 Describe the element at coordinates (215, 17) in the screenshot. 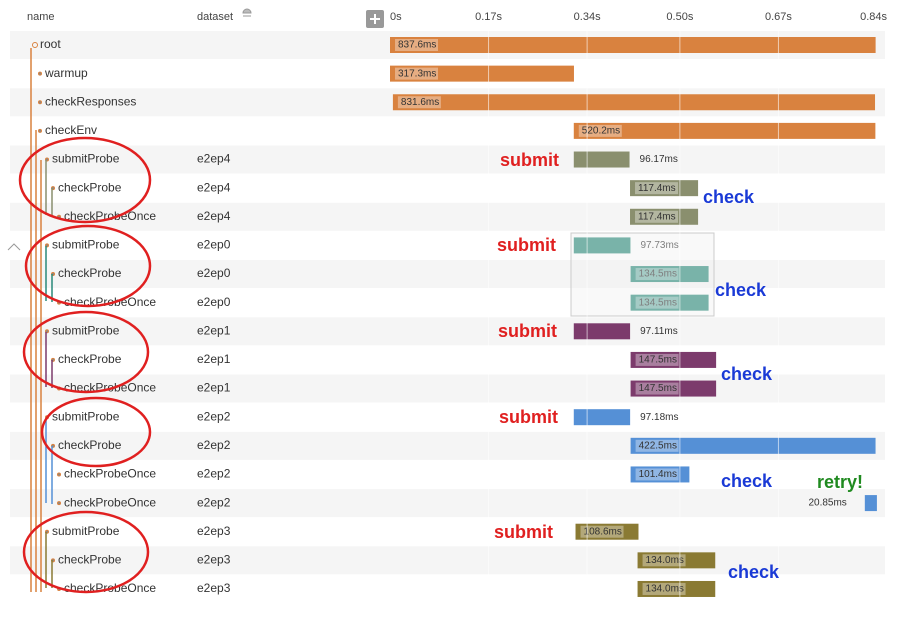

I see `dataset-header: dataset` at that location.